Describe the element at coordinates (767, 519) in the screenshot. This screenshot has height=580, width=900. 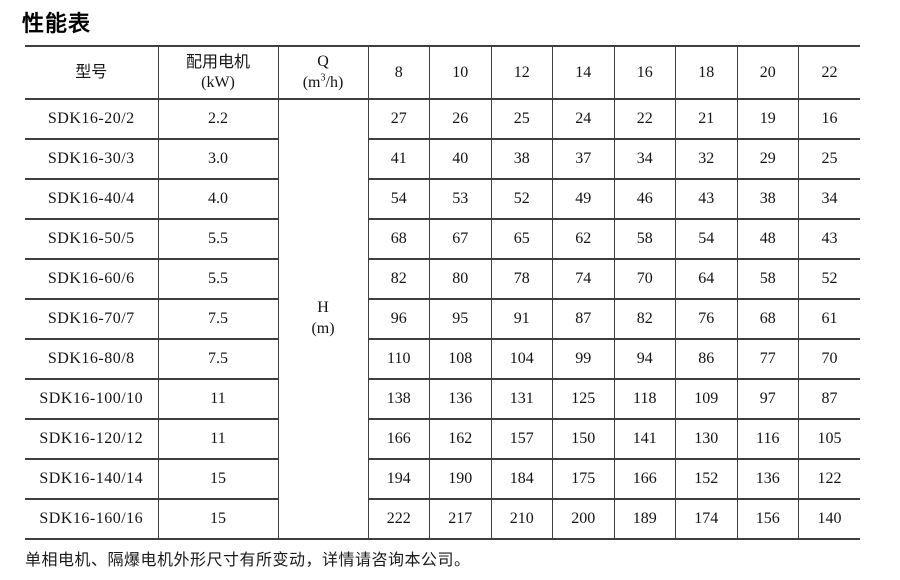
I see `head-value-cell: 156` at that location.